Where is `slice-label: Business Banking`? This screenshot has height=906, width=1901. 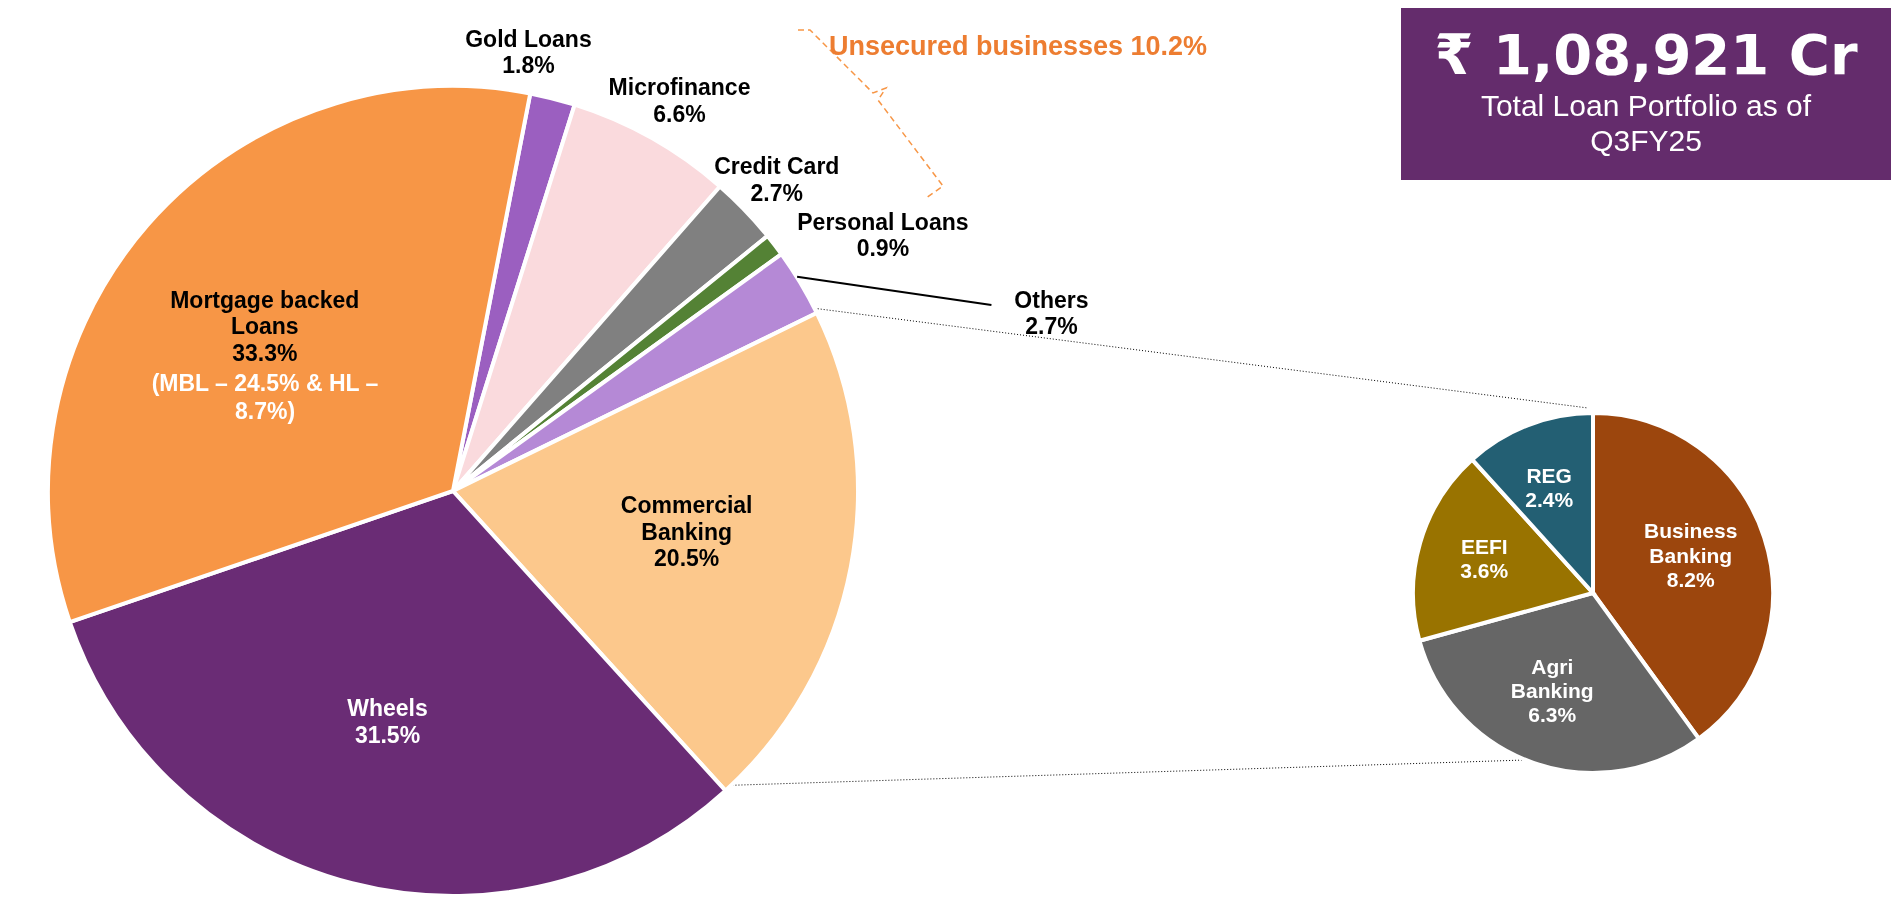 slice-label: Business Banking is located at coordinates (1691, 542).